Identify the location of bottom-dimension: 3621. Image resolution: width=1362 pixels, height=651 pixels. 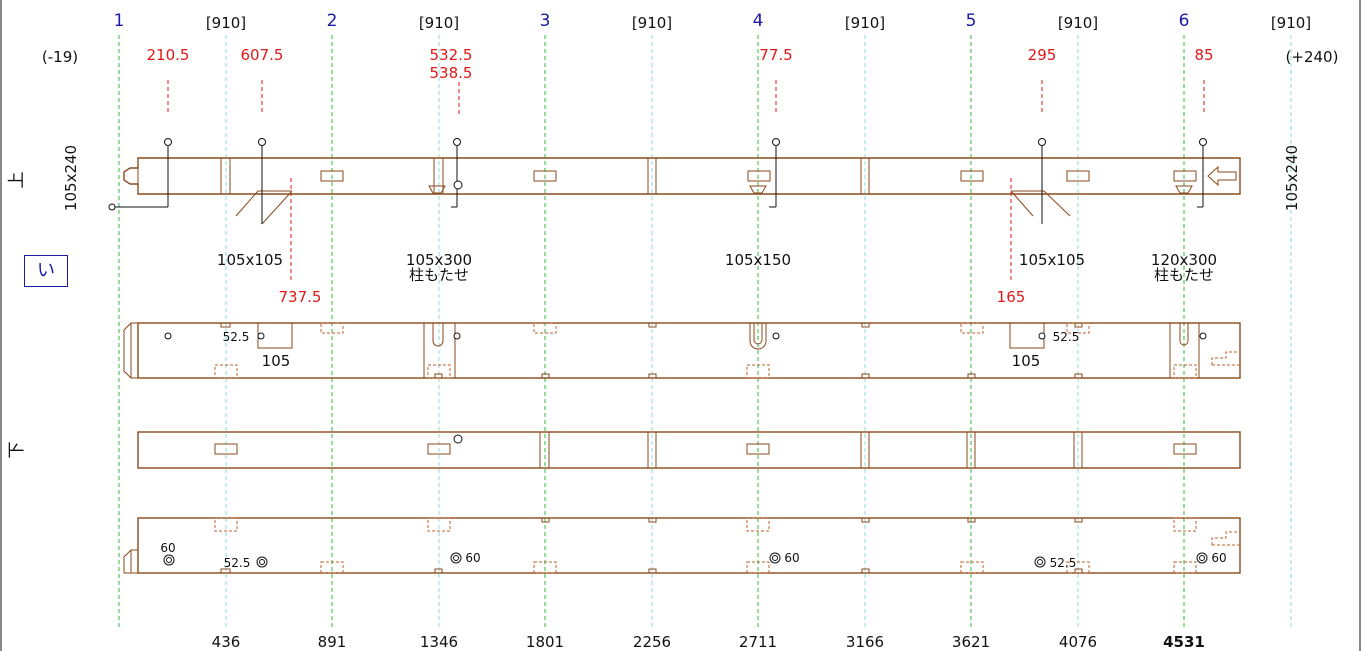
(971, 642).